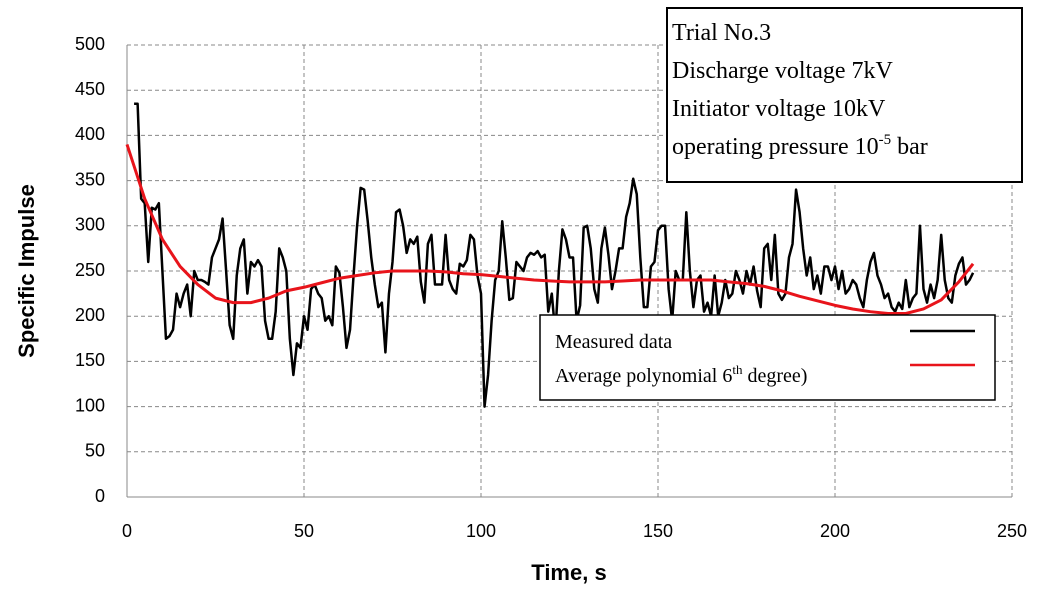  What do you see at coordinates (90, 89) in the screenshot?
I see `y-tick-label: 450` at bounding box center [90, 89].